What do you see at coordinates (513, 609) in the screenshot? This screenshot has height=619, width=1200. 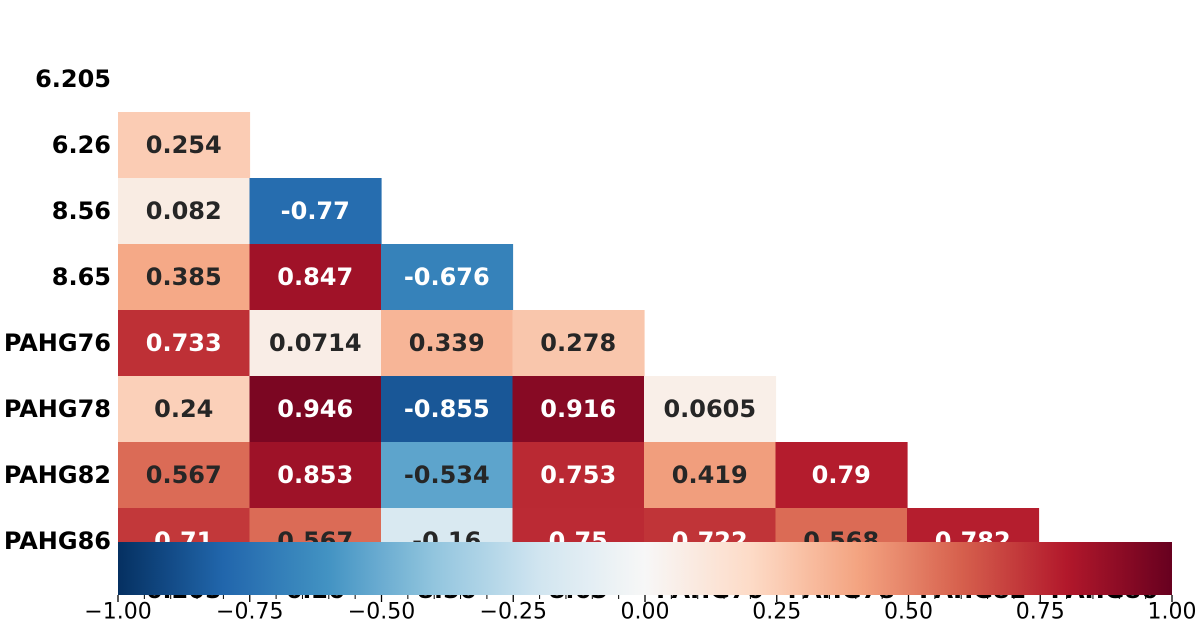 I see `colorbar-tick-label: −0.25` at bounding box center [513, 609].